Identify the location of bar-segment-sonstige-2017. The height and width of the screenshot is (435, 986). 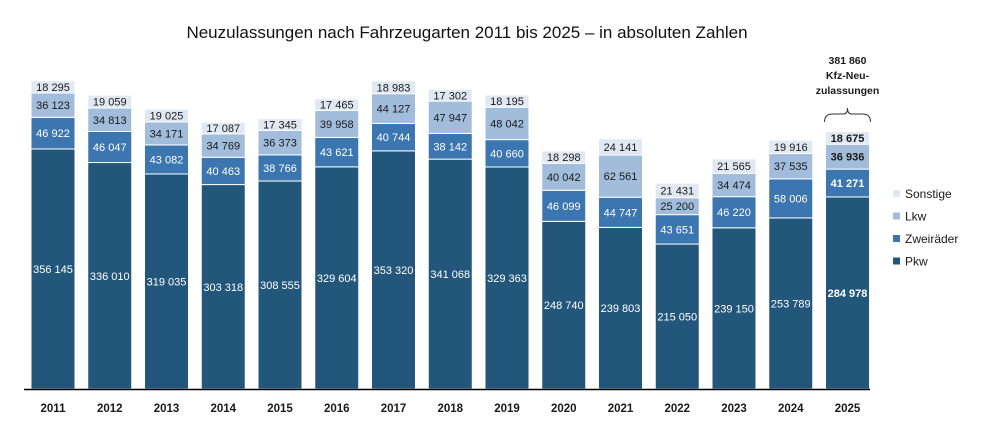
(393, 87).